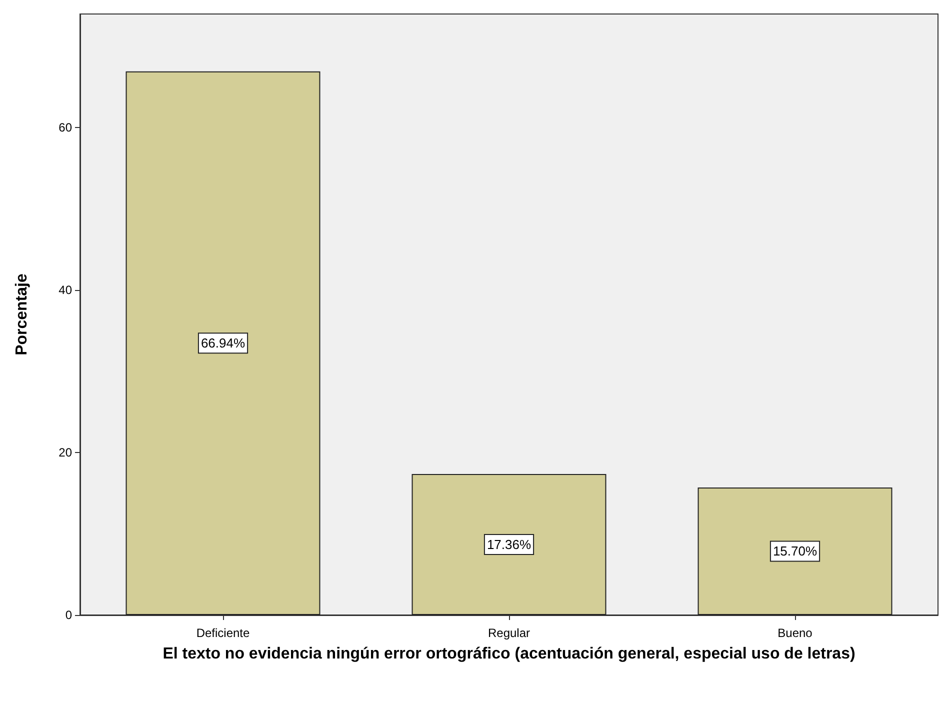 The image size is (946, 711). What do you see at coordinates (65, 453) in the screenshot?
I see `y-tick-label: 20` at bounding box center [65, 453].